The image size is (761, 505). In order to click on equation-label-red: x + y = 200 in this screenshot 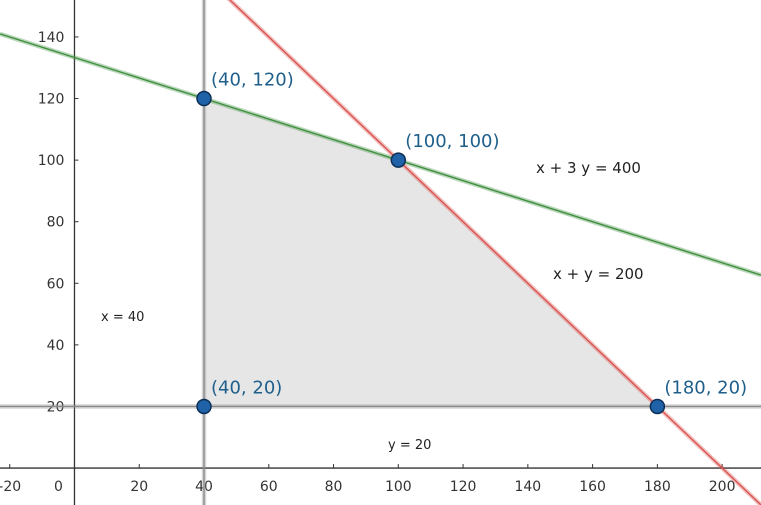, I will do `click(598, 274)`.